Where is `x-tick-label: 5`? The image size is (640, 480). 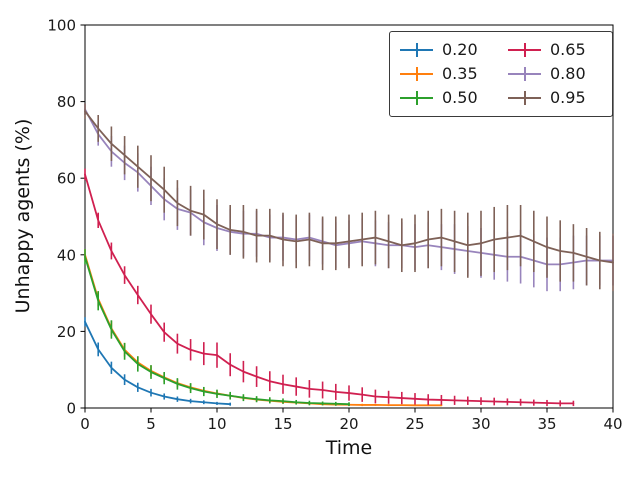
x-tick-label: 5 is located at coordinates (151, 424).